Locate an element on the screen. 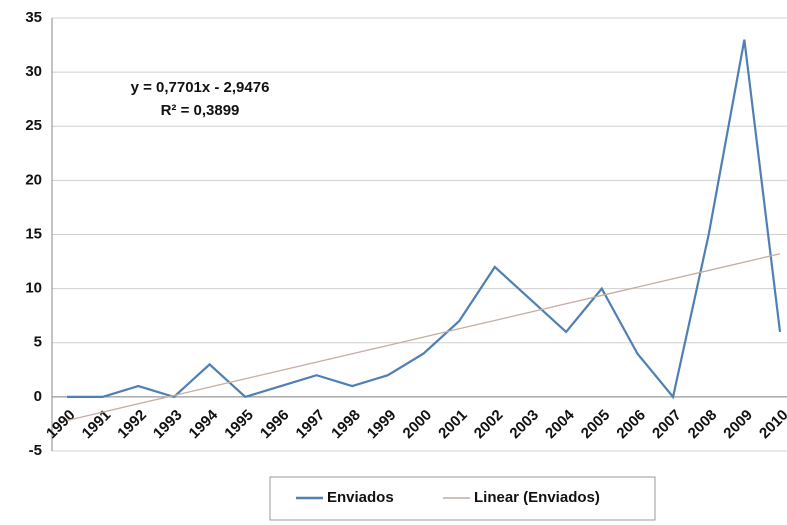 The image size is (787, 525). x-tick-label: 2008 is located at coordinates (703, 424).